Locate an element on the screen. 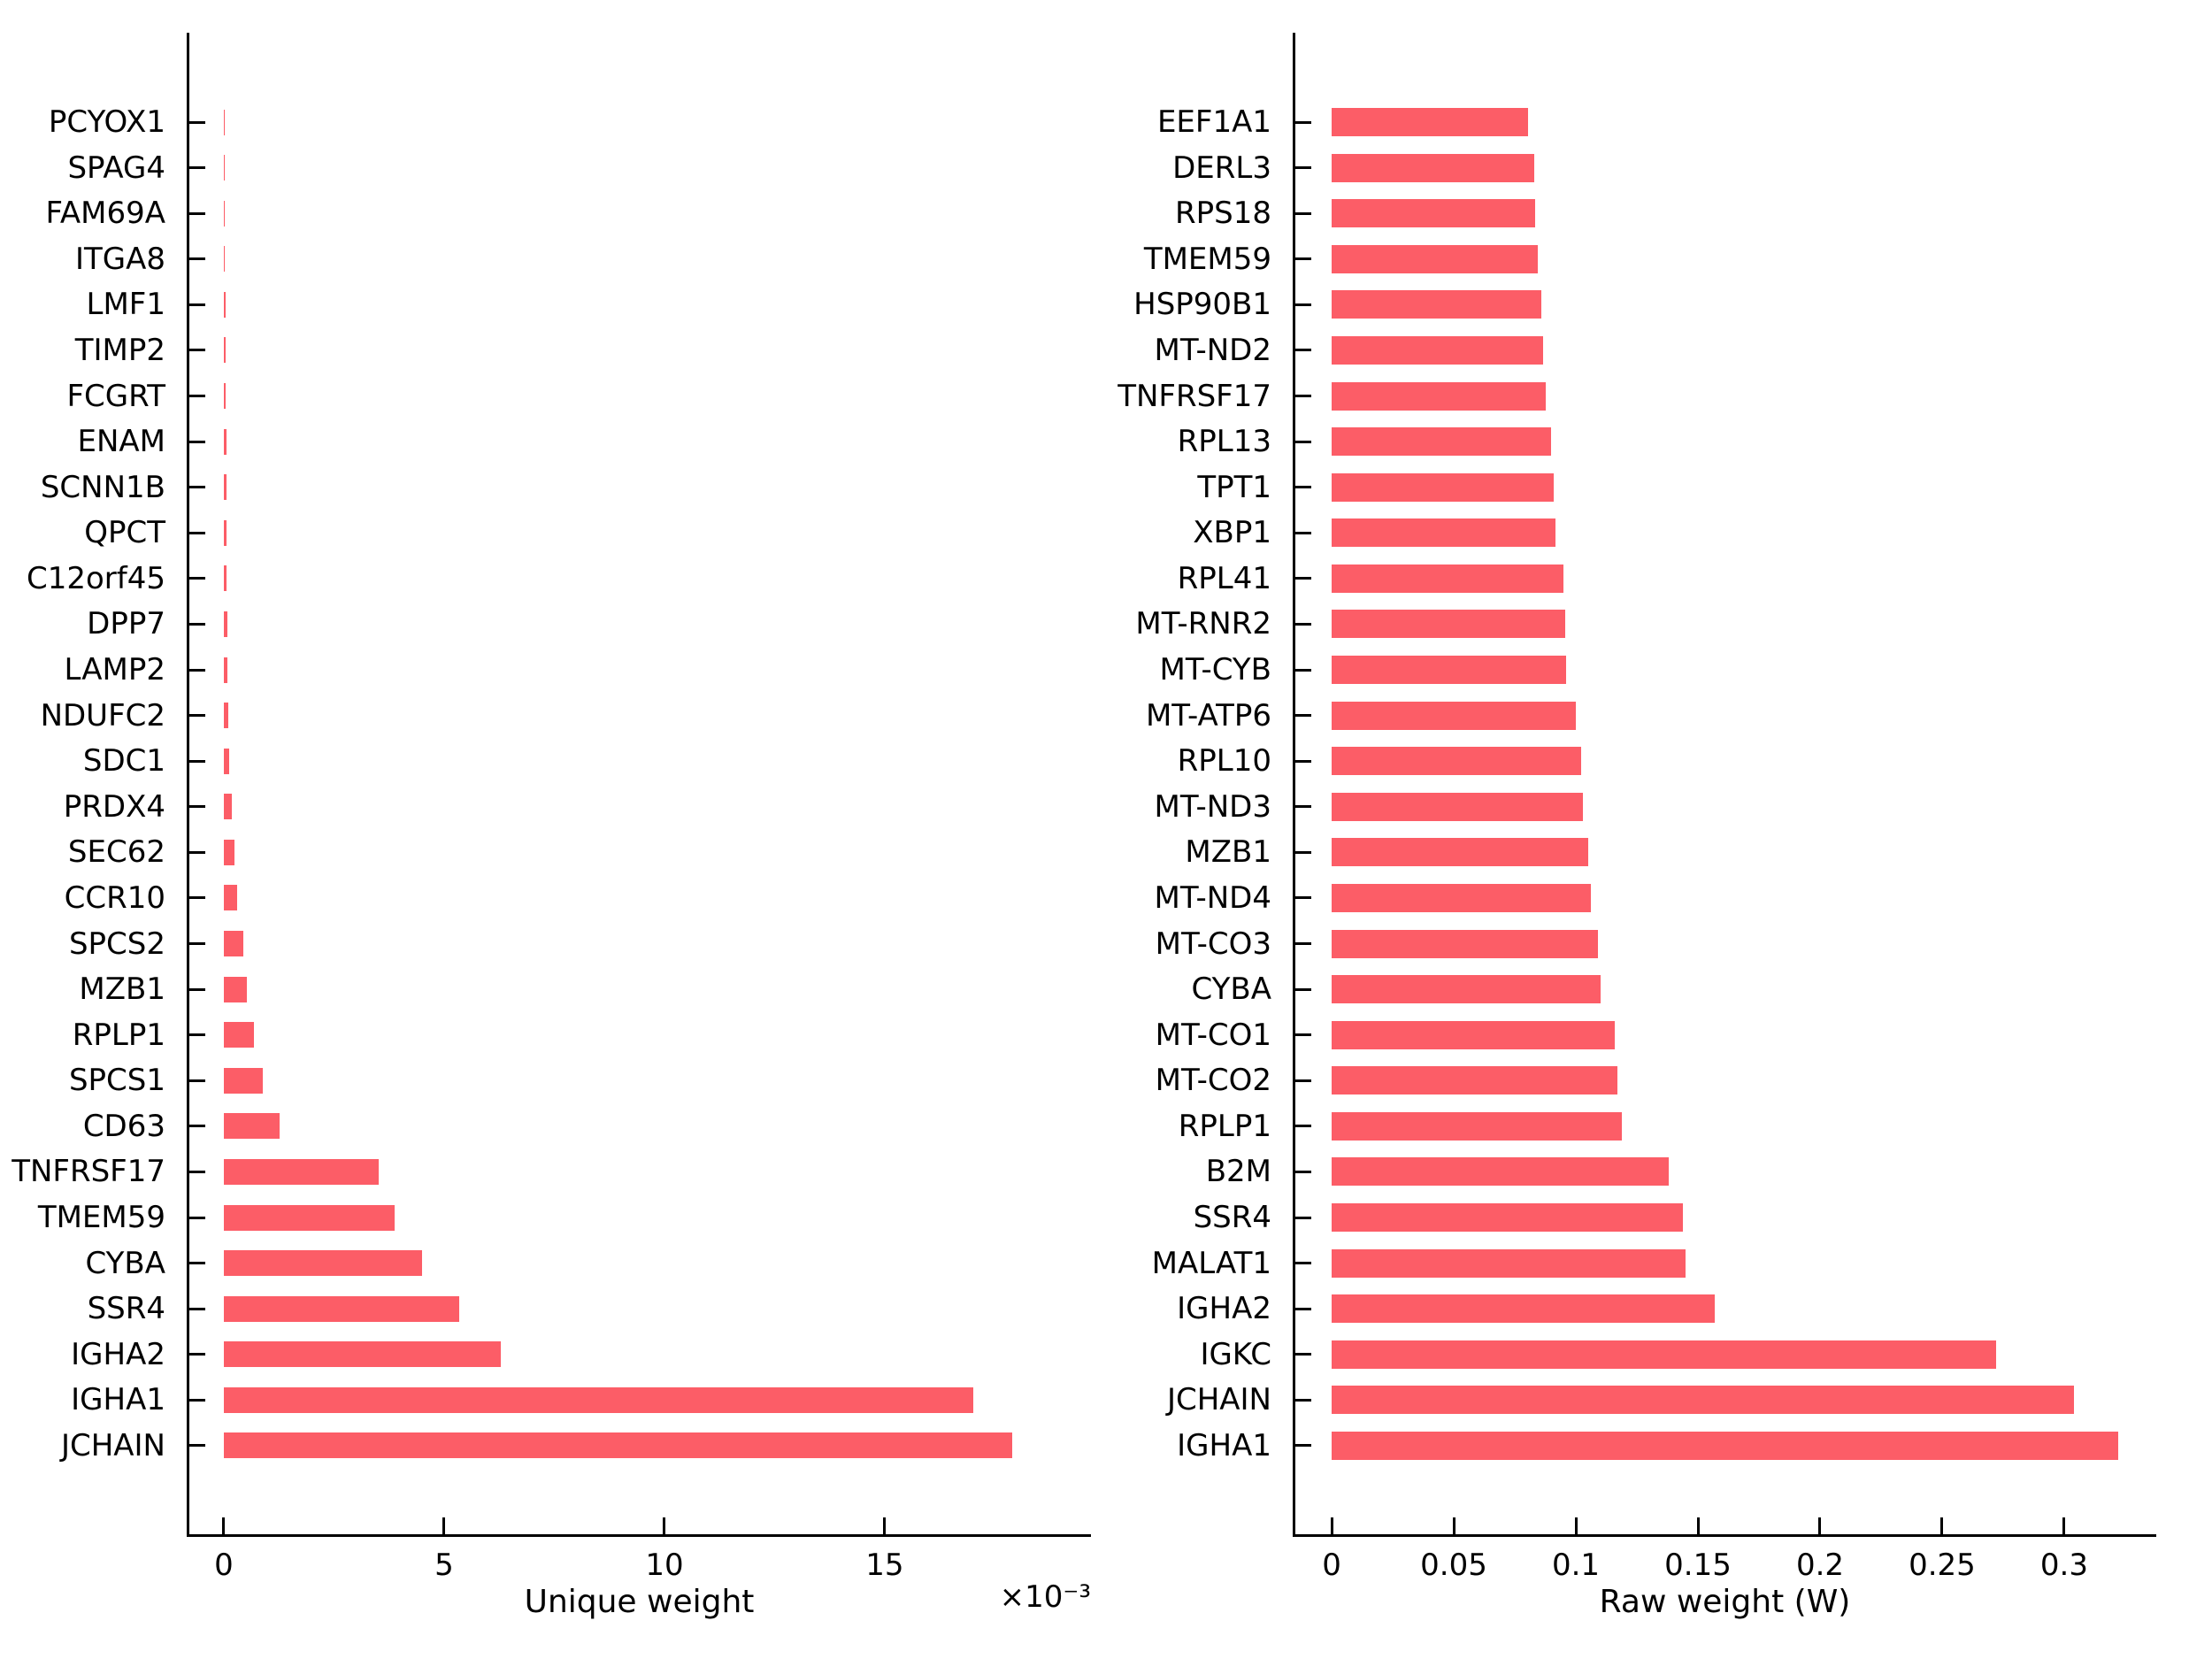 The height and width of the screenshot is (1659, 2212). y-tick-label-eef1a1: EEF1A1 is located at coordinates (1213, 122).